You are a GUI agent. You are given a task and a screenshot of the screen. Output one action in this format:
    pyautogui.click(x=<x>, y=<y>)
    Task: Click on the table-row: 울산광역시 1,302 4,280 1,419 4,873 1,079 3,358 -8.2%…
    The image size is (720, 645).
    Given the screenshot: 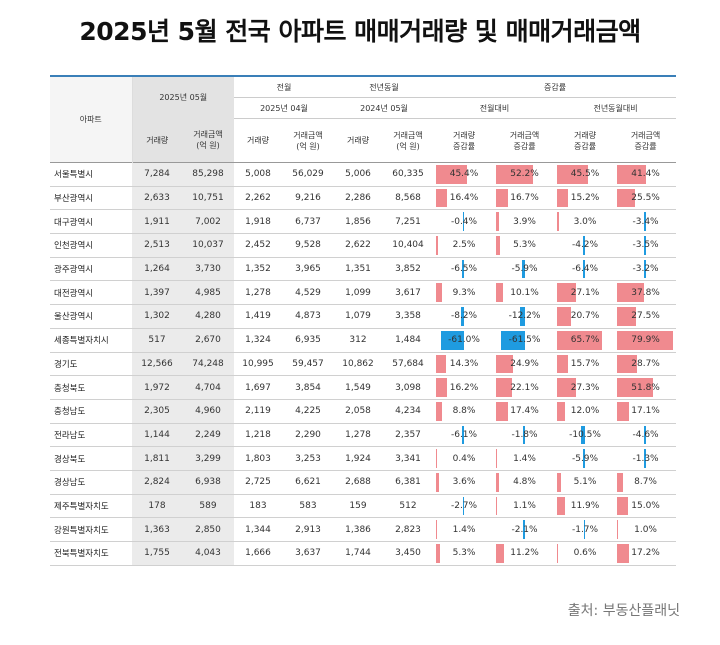 What is the action you would take?
    pyautogui.click(x=363, y=316)
    